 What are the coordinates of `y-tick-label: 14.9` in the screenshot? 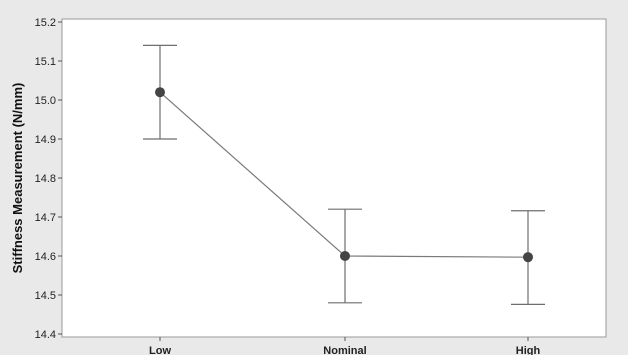 It's located at (45, 140).